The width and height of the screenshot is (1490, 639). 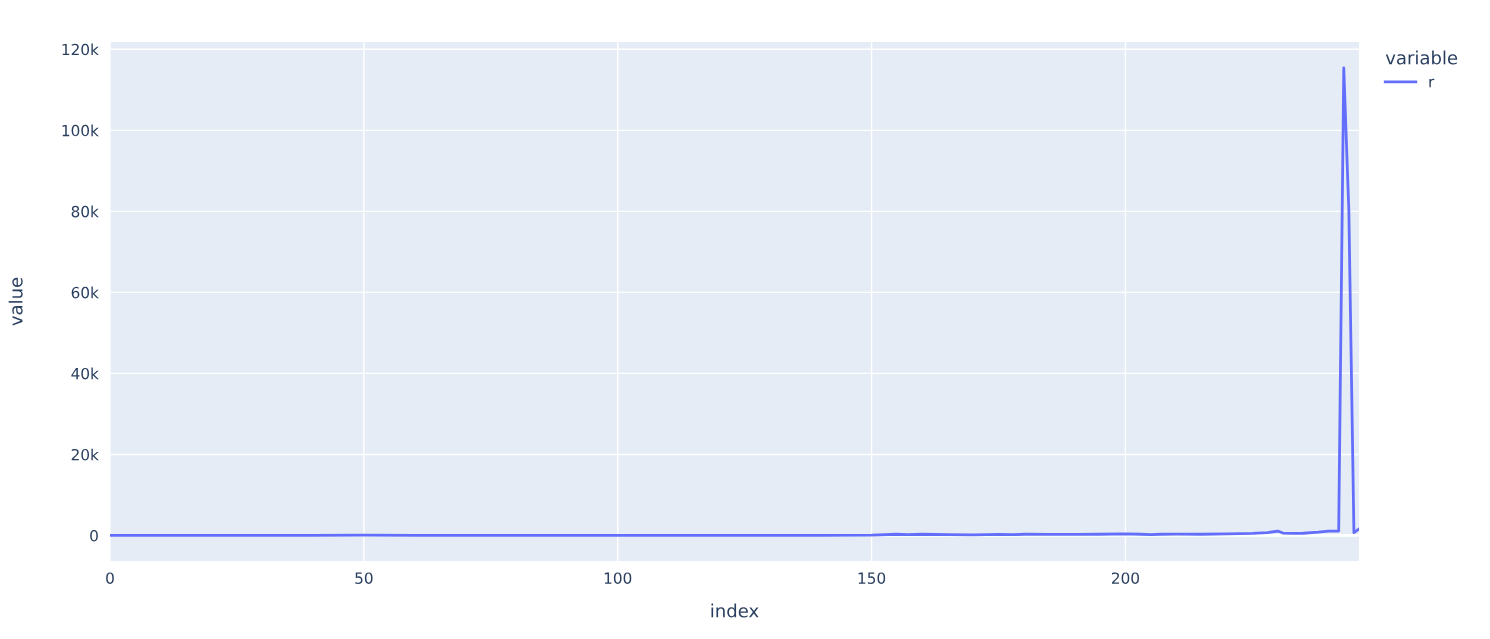 What do you see at coordinates (85, 211) in the screenshot?
I see `y-tick-label: 80k` at bounding box center [85, 211].